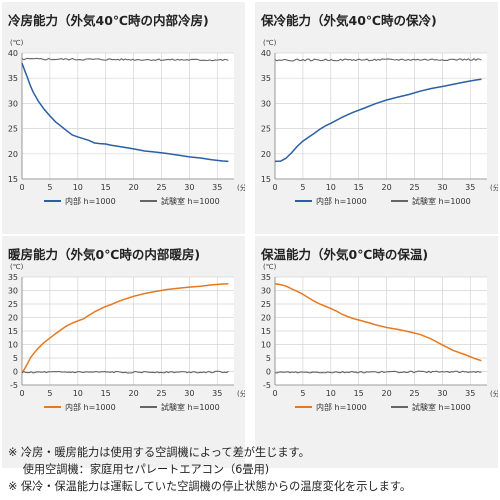  I want to click on chart-title: 冷房能力（外気40℃時の内部冷房), so click(108, 20).